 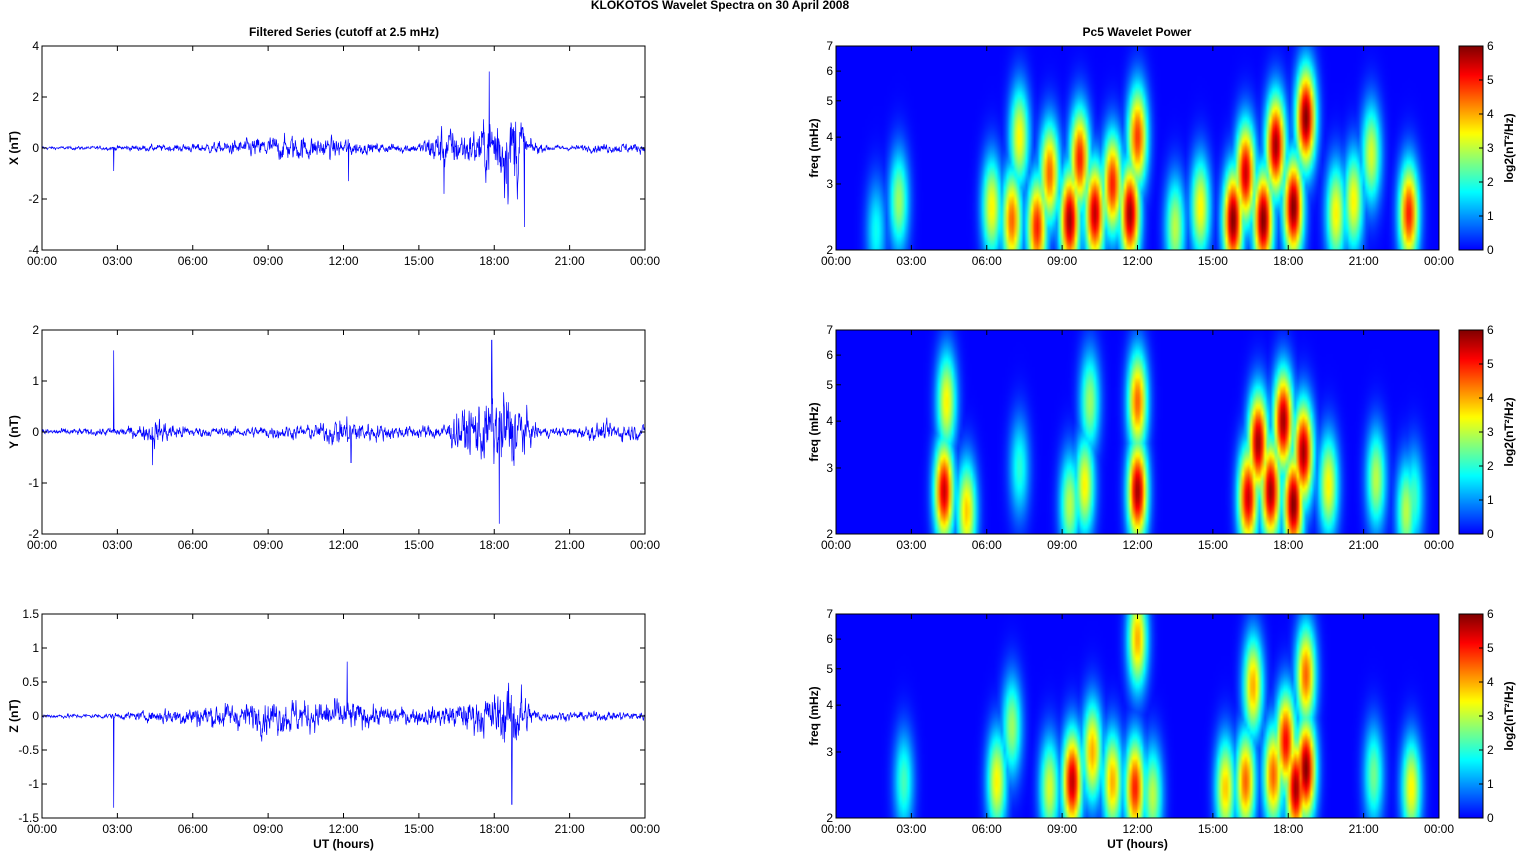 I want to click on series-z-ylabel: Z (nT), so click(x=14, y=715).